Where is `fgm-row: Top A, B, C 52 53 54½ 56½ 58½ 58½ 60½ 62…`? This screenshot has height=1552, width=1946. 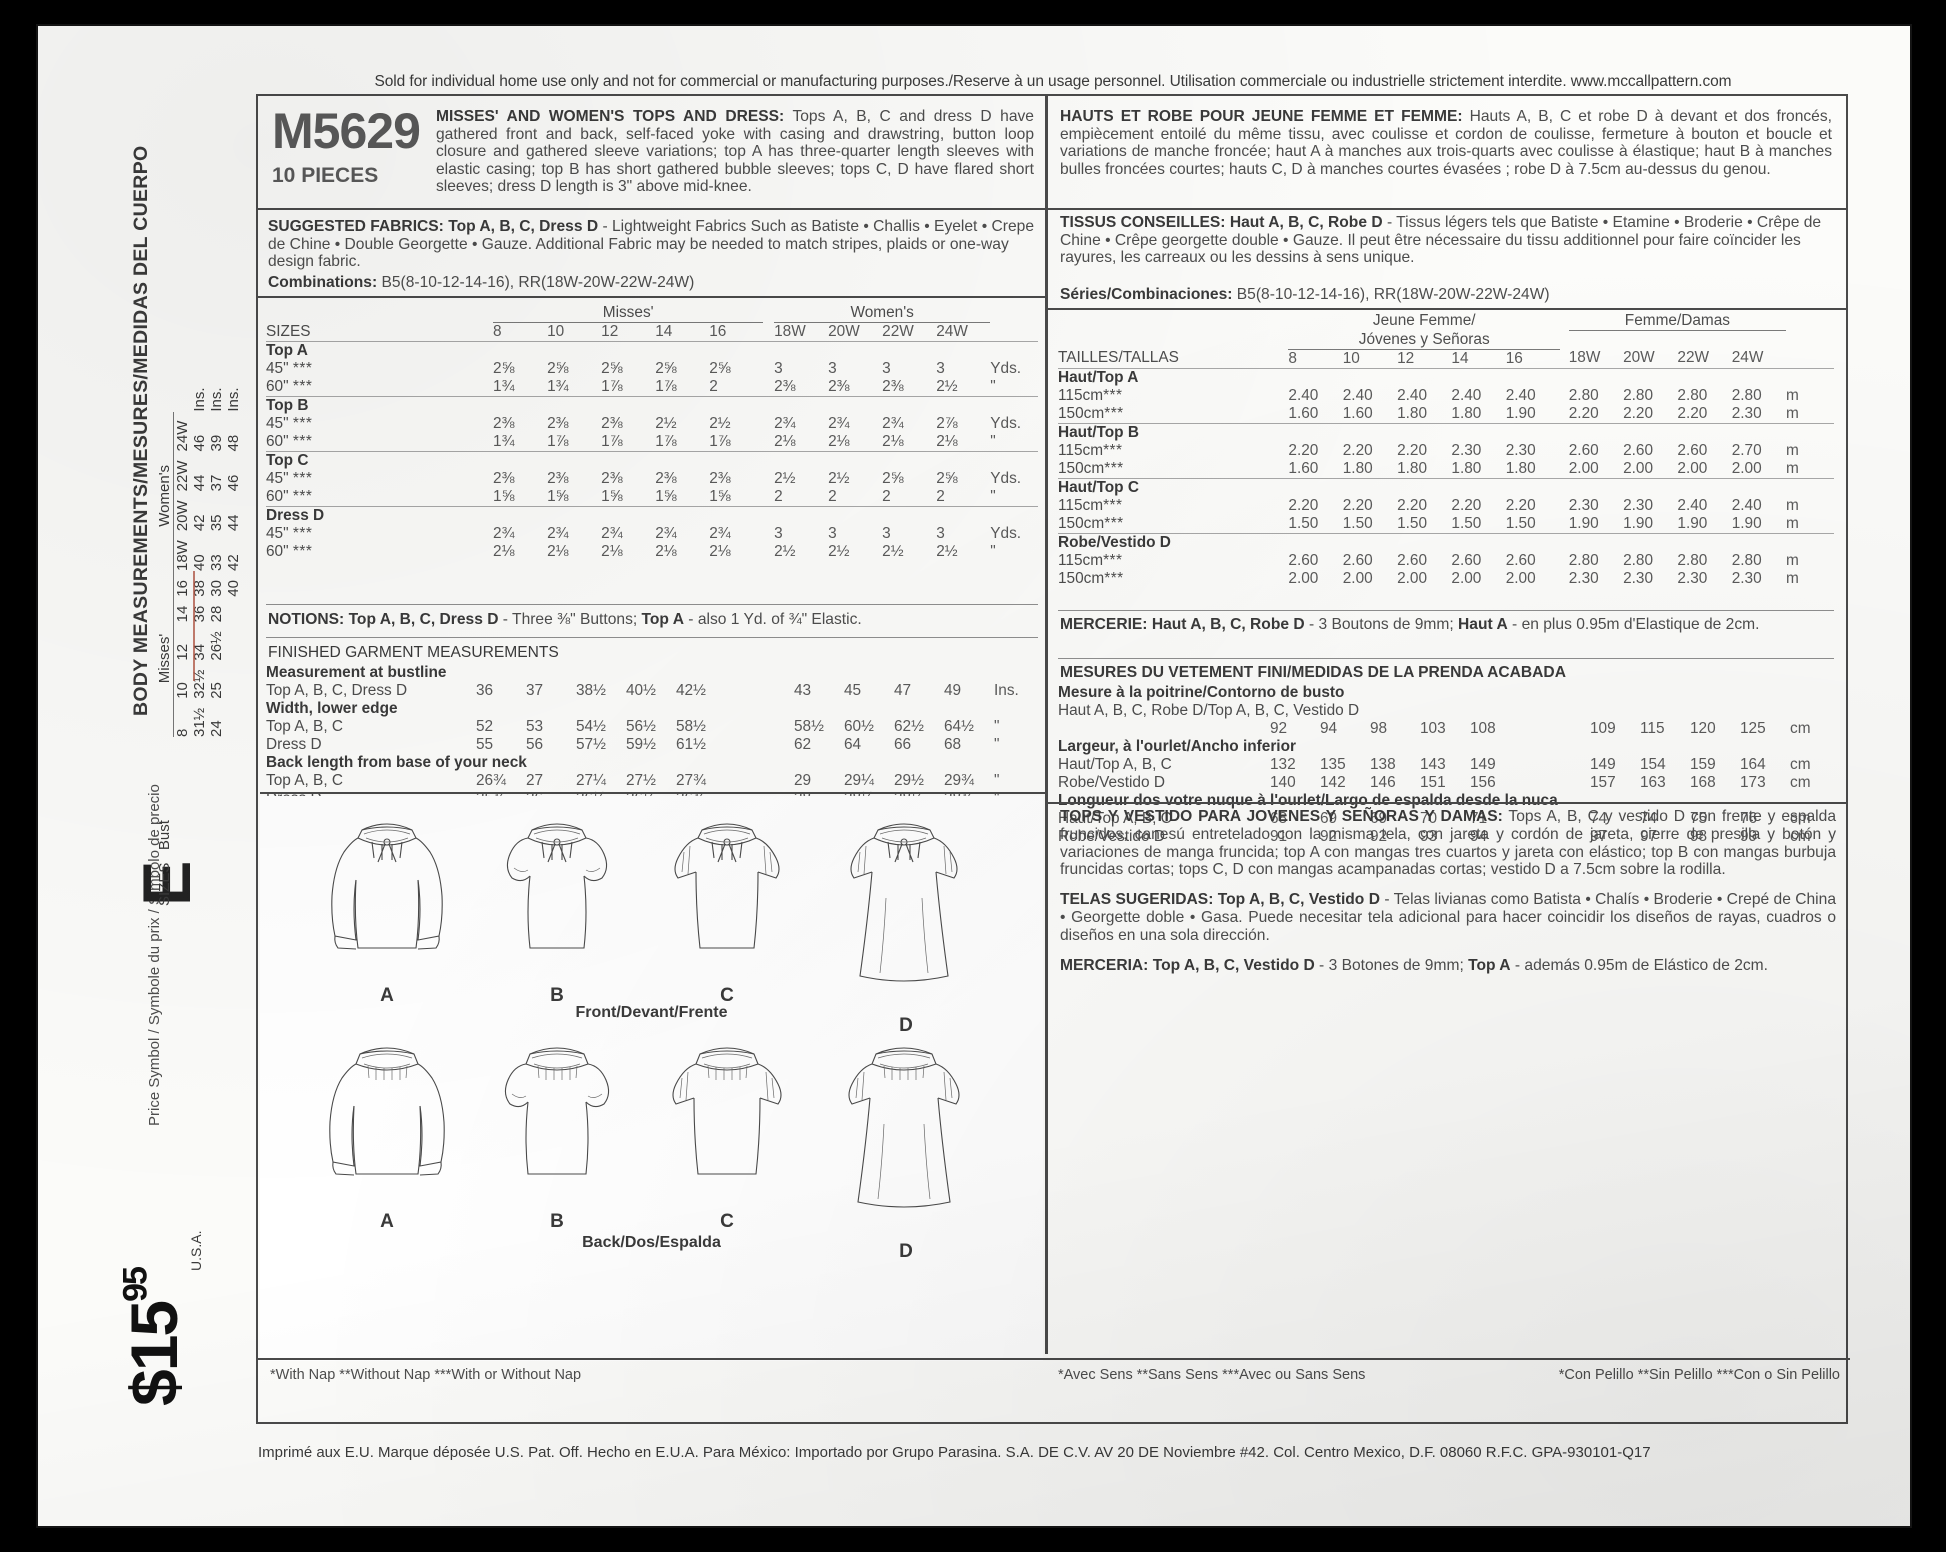 fgm-row: Top A, B, C 52 53 54½ 56½ 58½ 58½ 60½ 62… is located at coordinates (633, 726).